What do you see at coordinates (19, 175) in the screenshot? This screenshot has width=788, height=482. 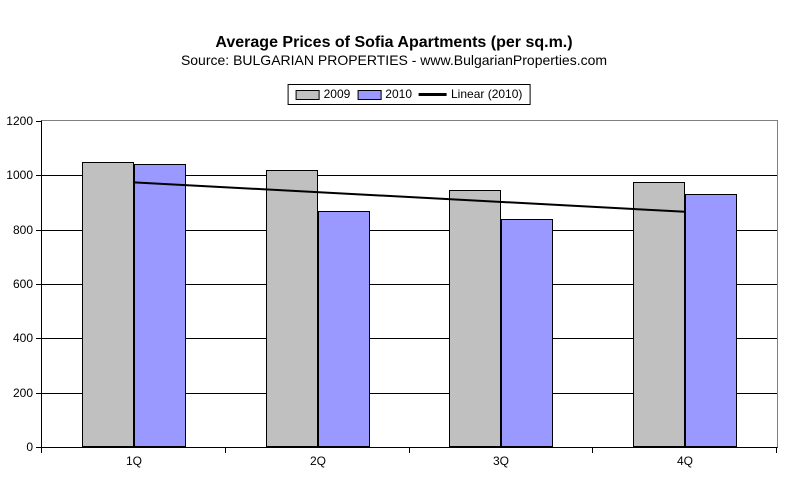 I see `y-axis-label-1000: 1000` at bounding box center [19, 175].